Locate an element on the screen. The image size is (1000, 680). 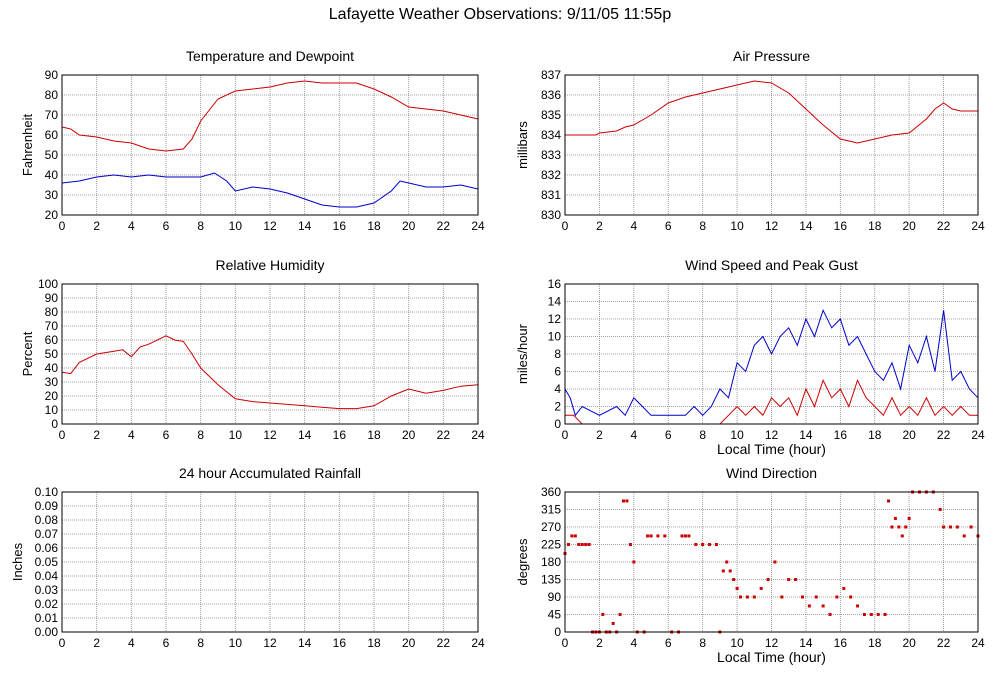
y-tick-label: 16 is located at coordinates (555, 284).